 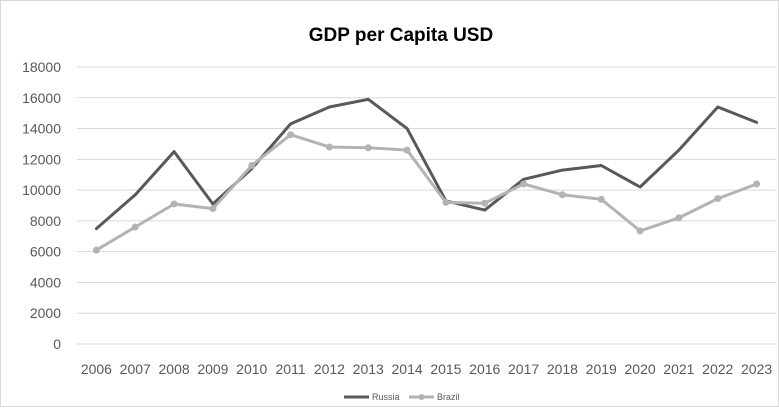 What do you see at coordinates (212, 369) in the screenshot?
I see `x-tick-label: 2009` at bounding box center [212, 369].